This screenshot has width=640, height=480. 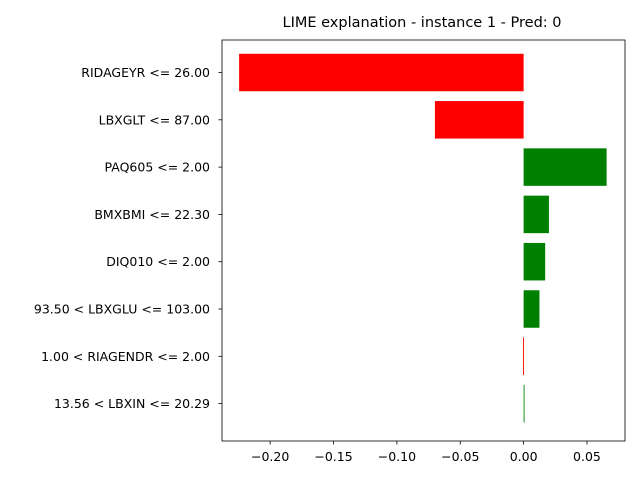 I want to click on x-tick-label: 0.00, so click(x=524, y=456).